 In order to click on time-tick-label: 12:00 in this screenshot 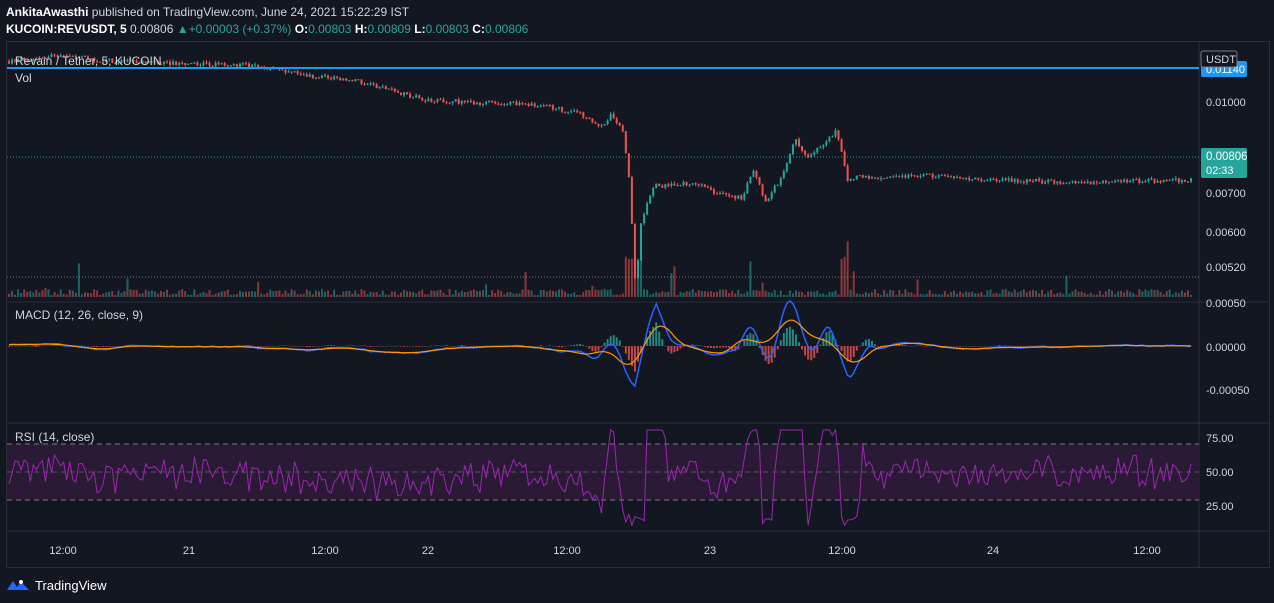, I will do `click(325, 551)`.